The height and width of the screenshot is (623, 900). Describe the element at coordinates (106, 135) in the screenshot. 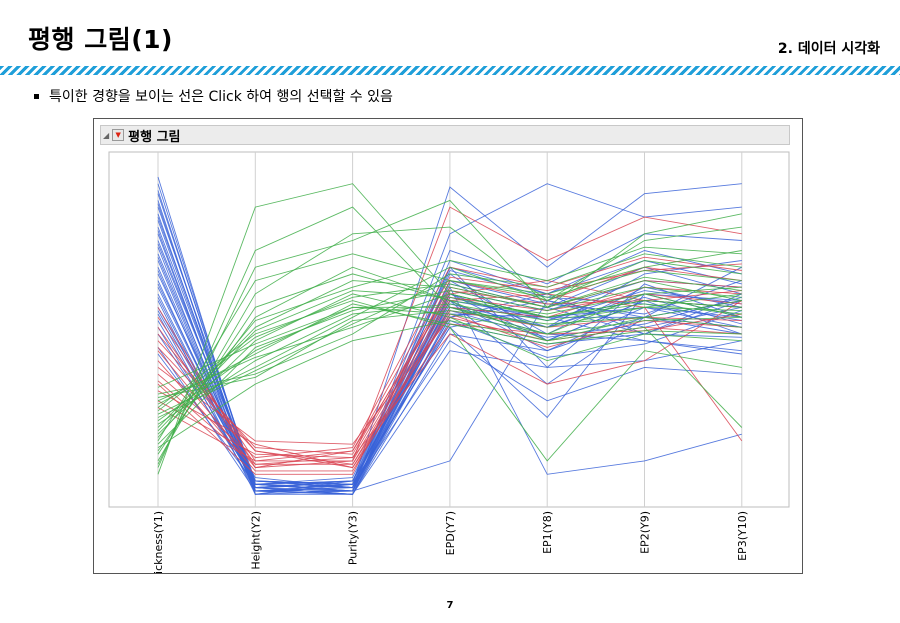

I see `disclosure-triangle-icon: ◢` at that location.